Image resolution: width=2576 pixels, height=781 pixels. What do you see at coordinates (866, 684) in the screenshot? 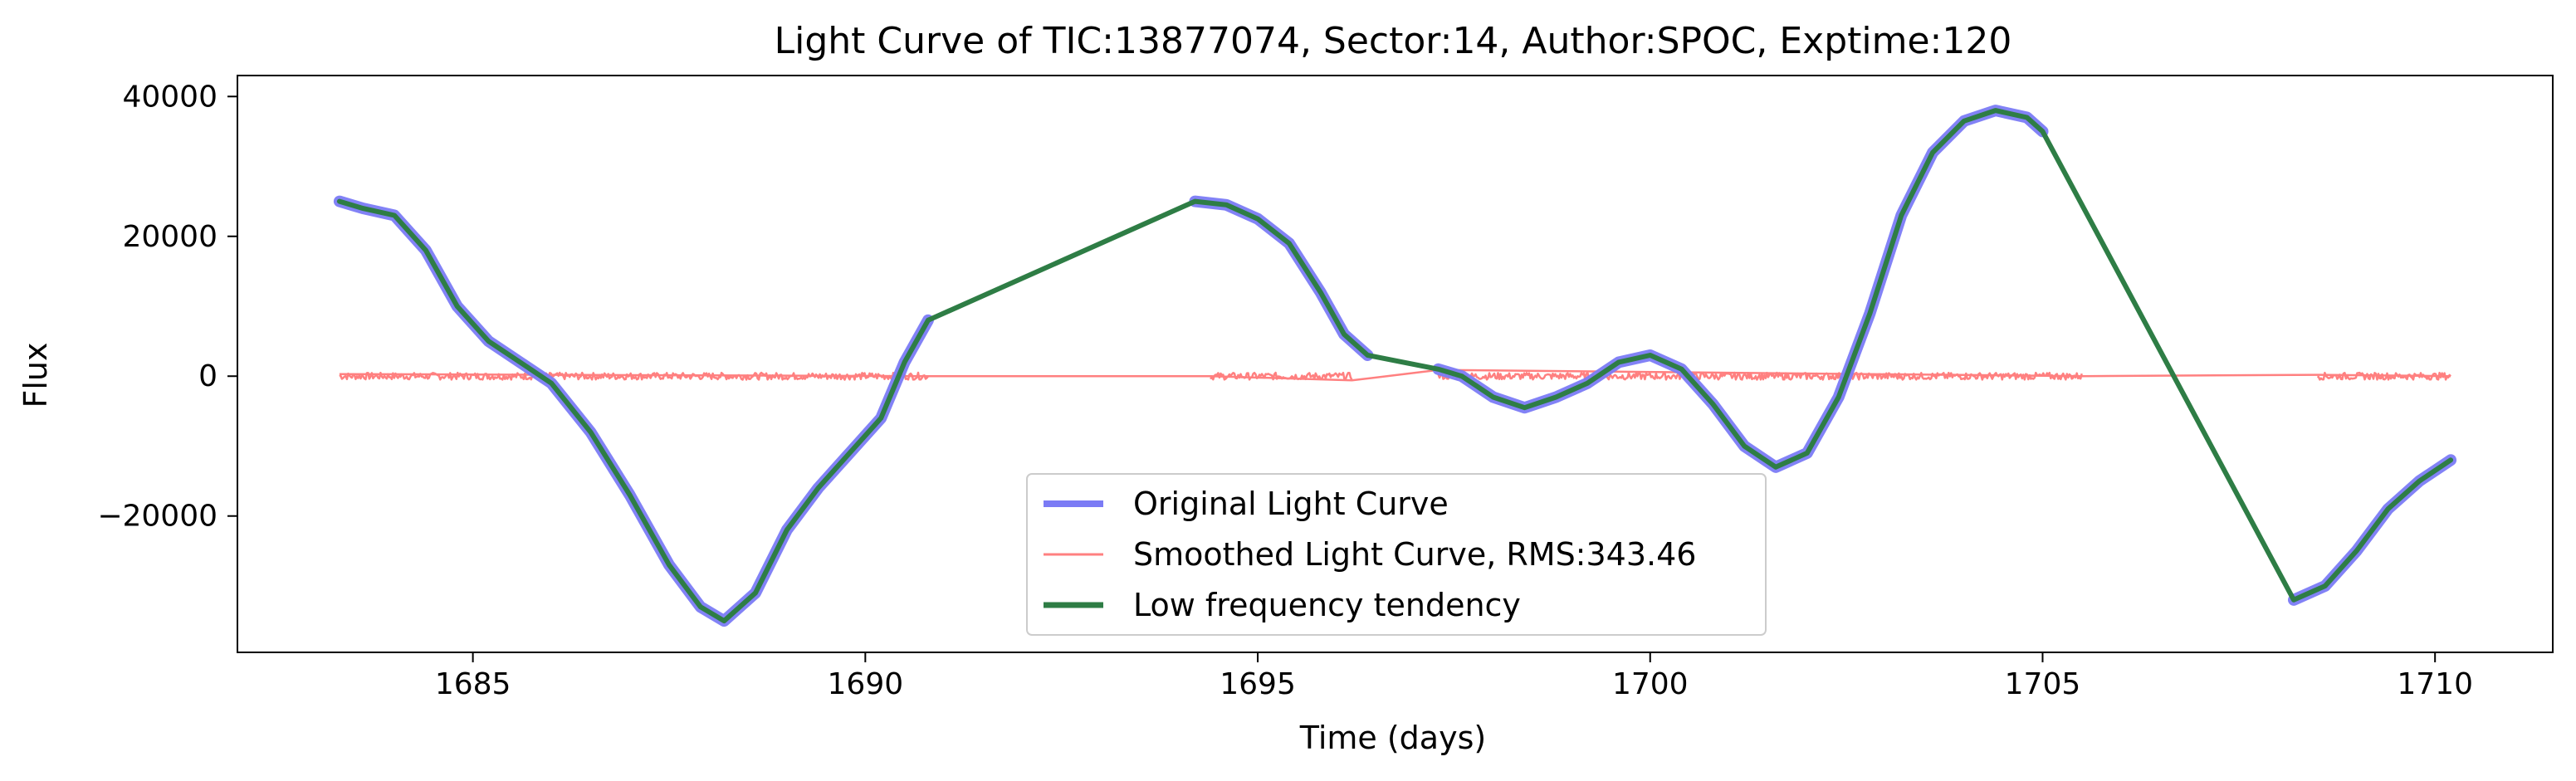
I see `x-tick-label: 1690` at bounding box center [866, 684].